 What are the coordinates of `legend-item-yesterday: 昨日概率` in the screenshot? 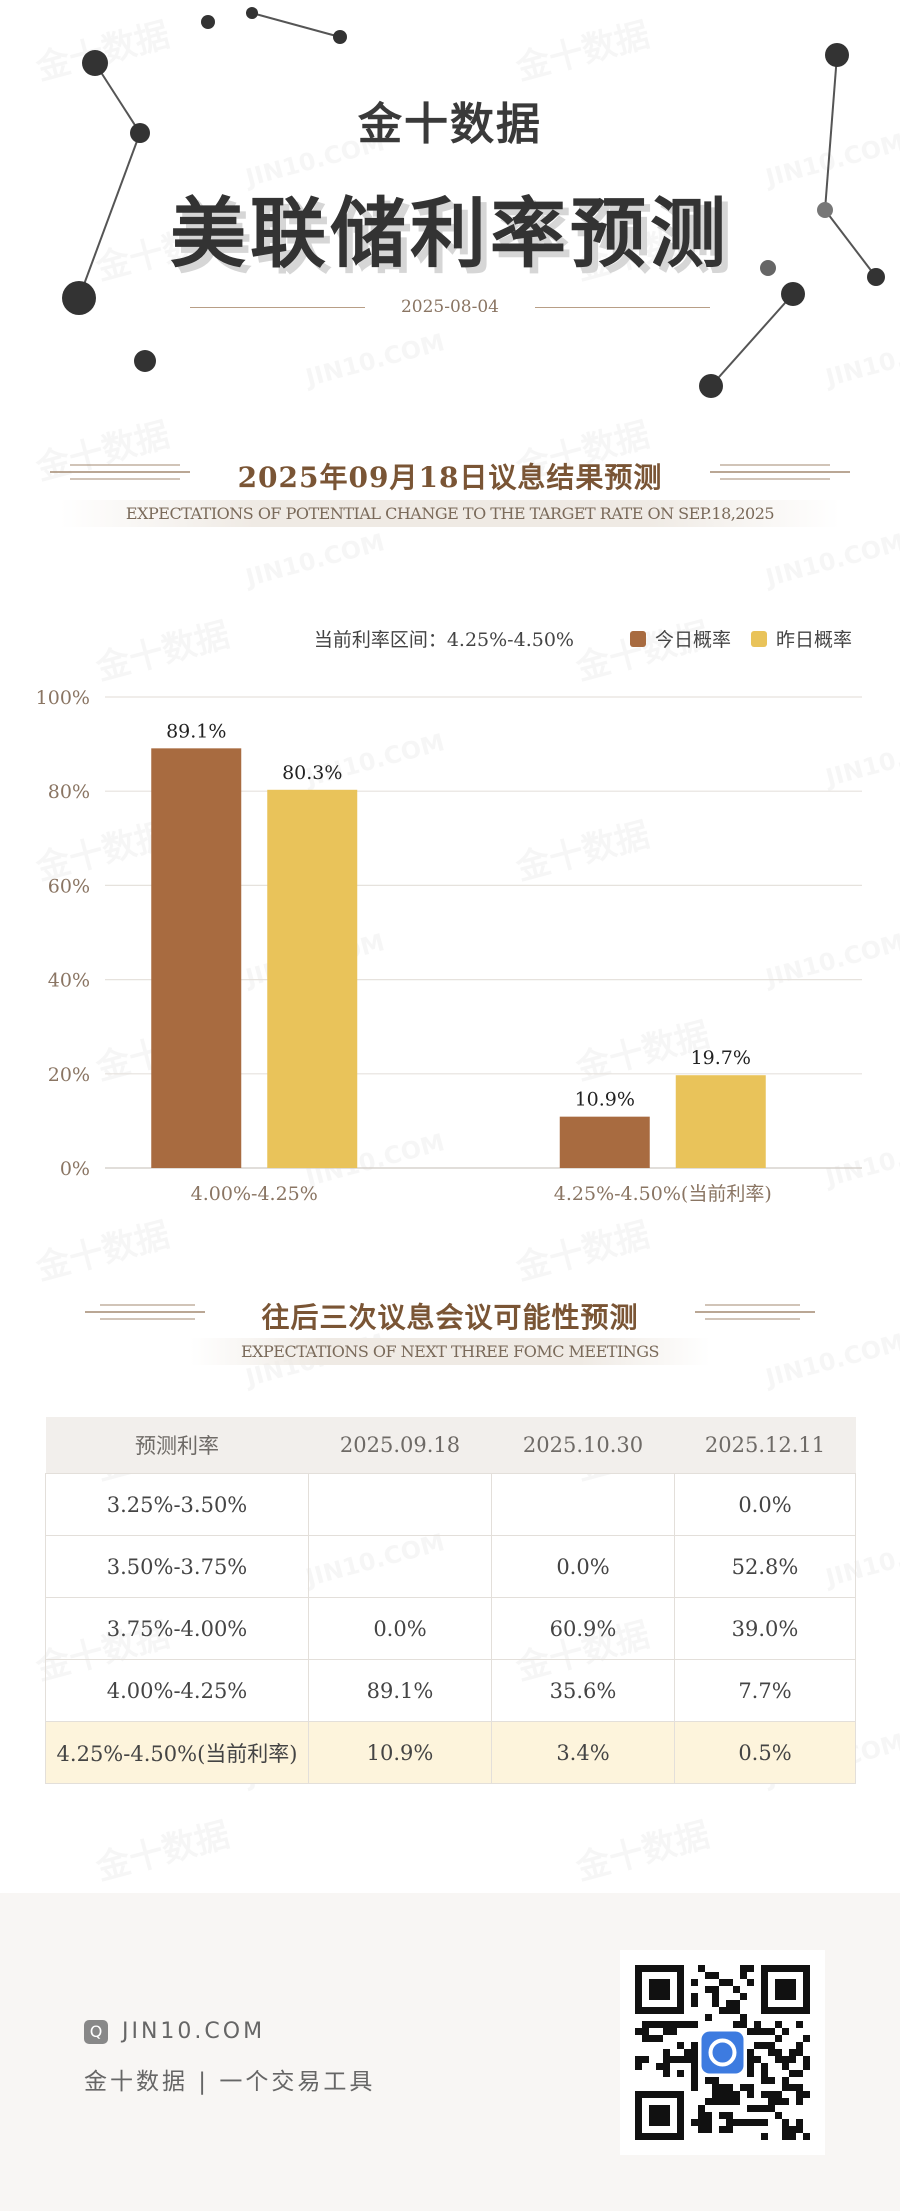 It's located at (801, 638).